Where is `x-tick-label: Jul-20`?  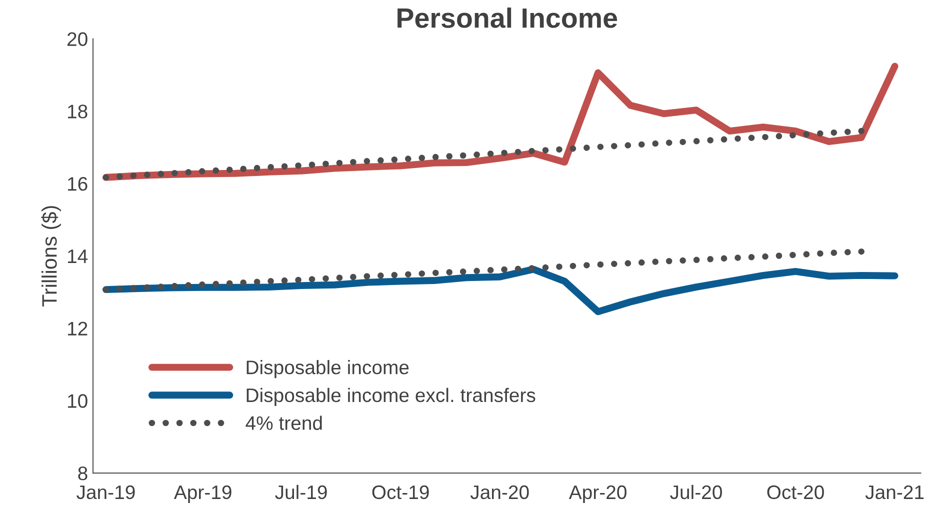
x-tick-label: Jul-20 is located at coordinates (696, 492).